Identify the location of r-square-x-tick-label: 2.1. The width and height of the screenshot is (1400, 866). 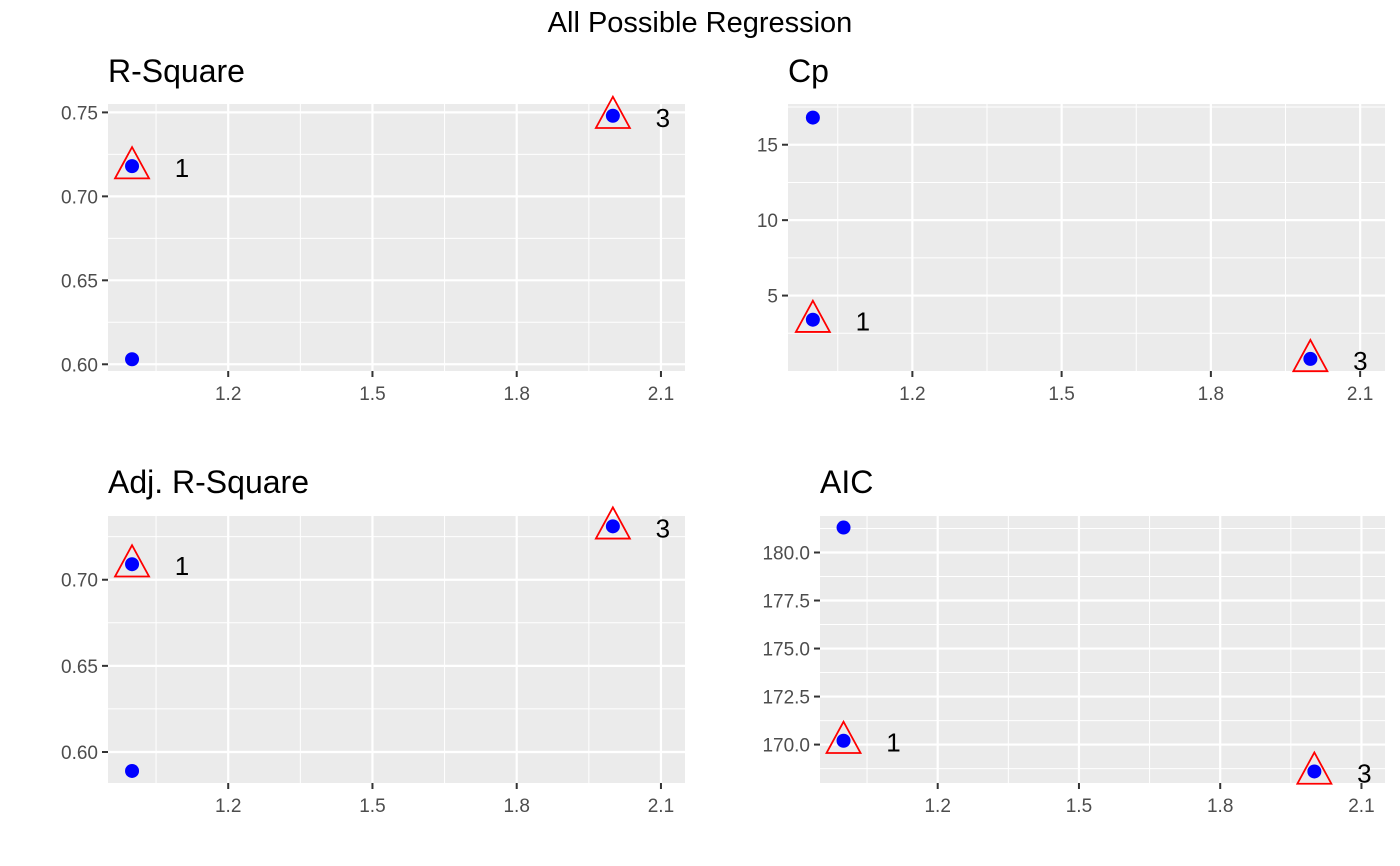
(661, 394).